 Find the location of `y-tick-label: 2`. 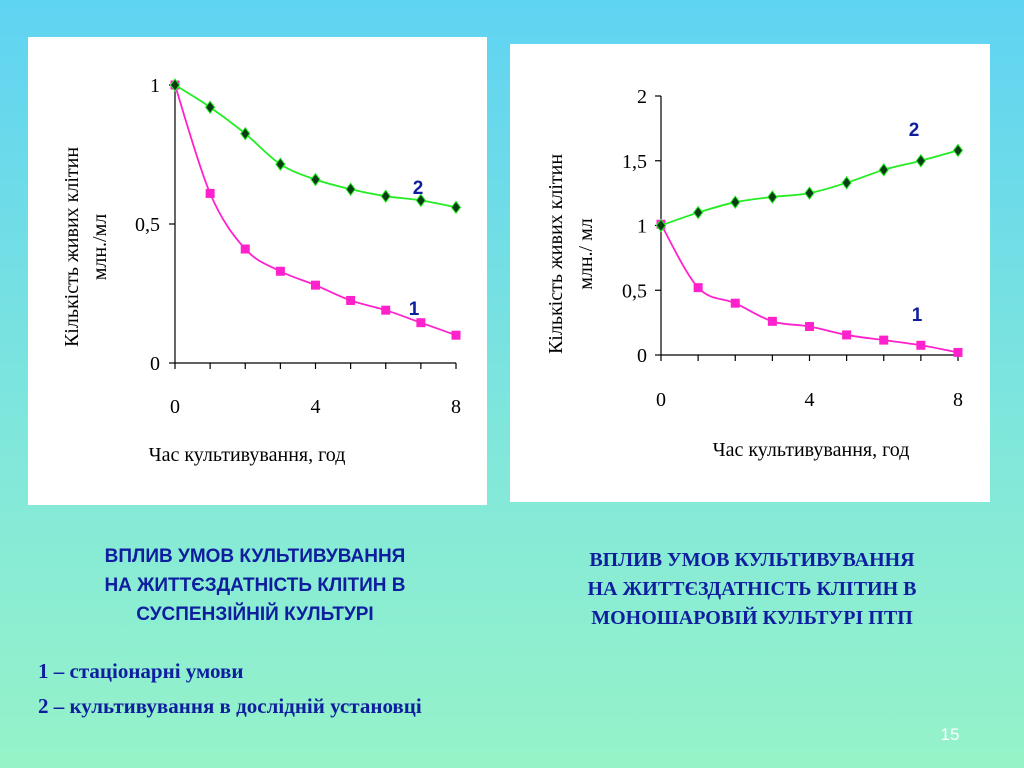

y-tick-label: 2 is located at coordinates (642, 97).